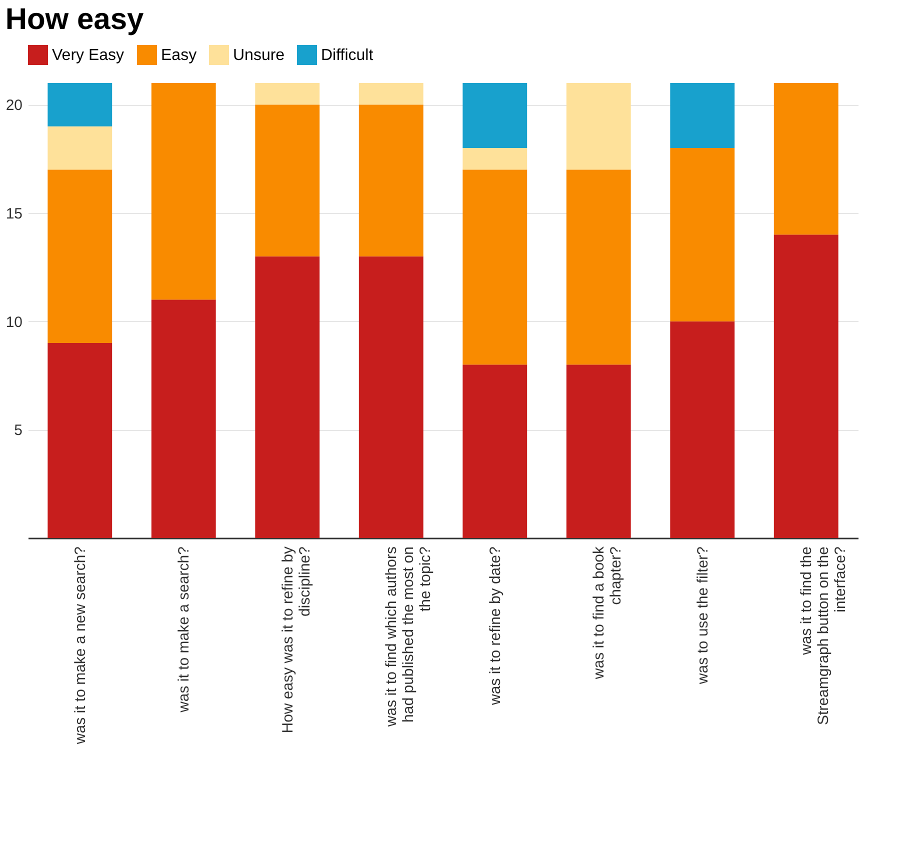  Describe the element at coordinates (18, 431) in the screenshot. I see `y-tick-label: 5` at that location.